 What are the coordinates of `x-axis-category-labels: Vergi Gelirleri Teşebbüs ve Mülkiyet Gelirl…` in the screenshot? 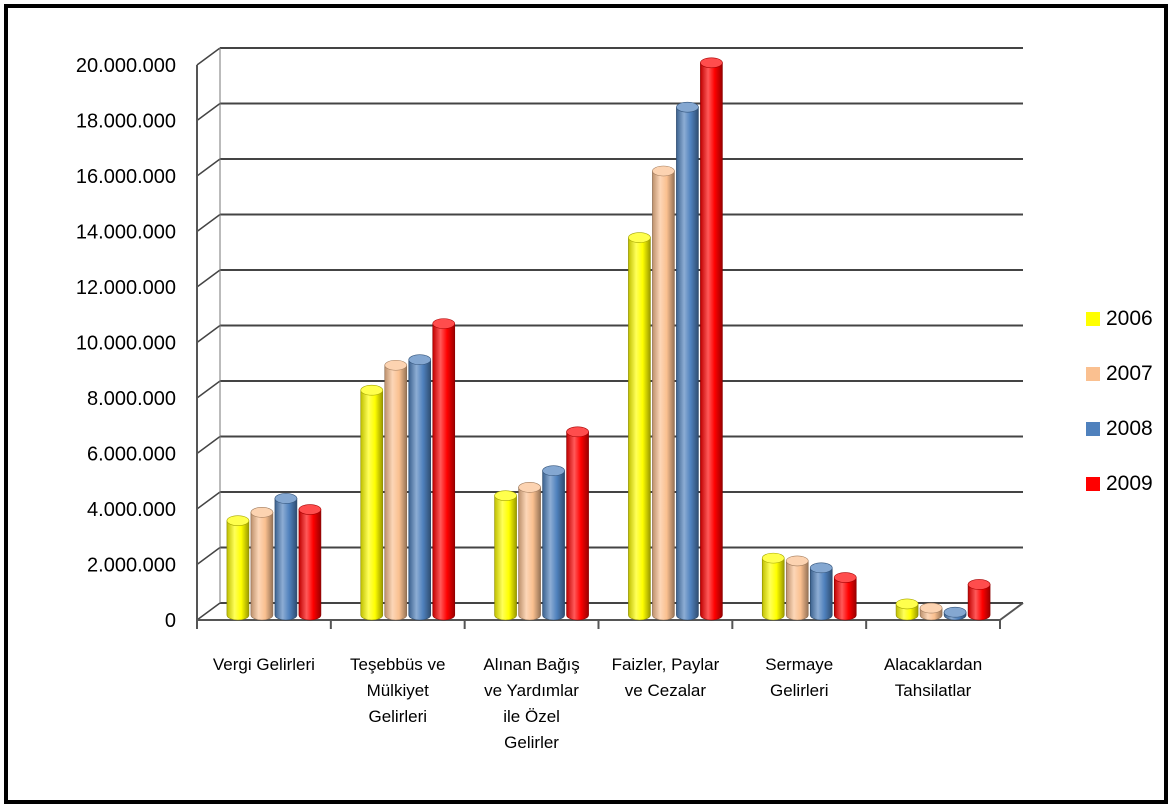 It's located at (597, 703).